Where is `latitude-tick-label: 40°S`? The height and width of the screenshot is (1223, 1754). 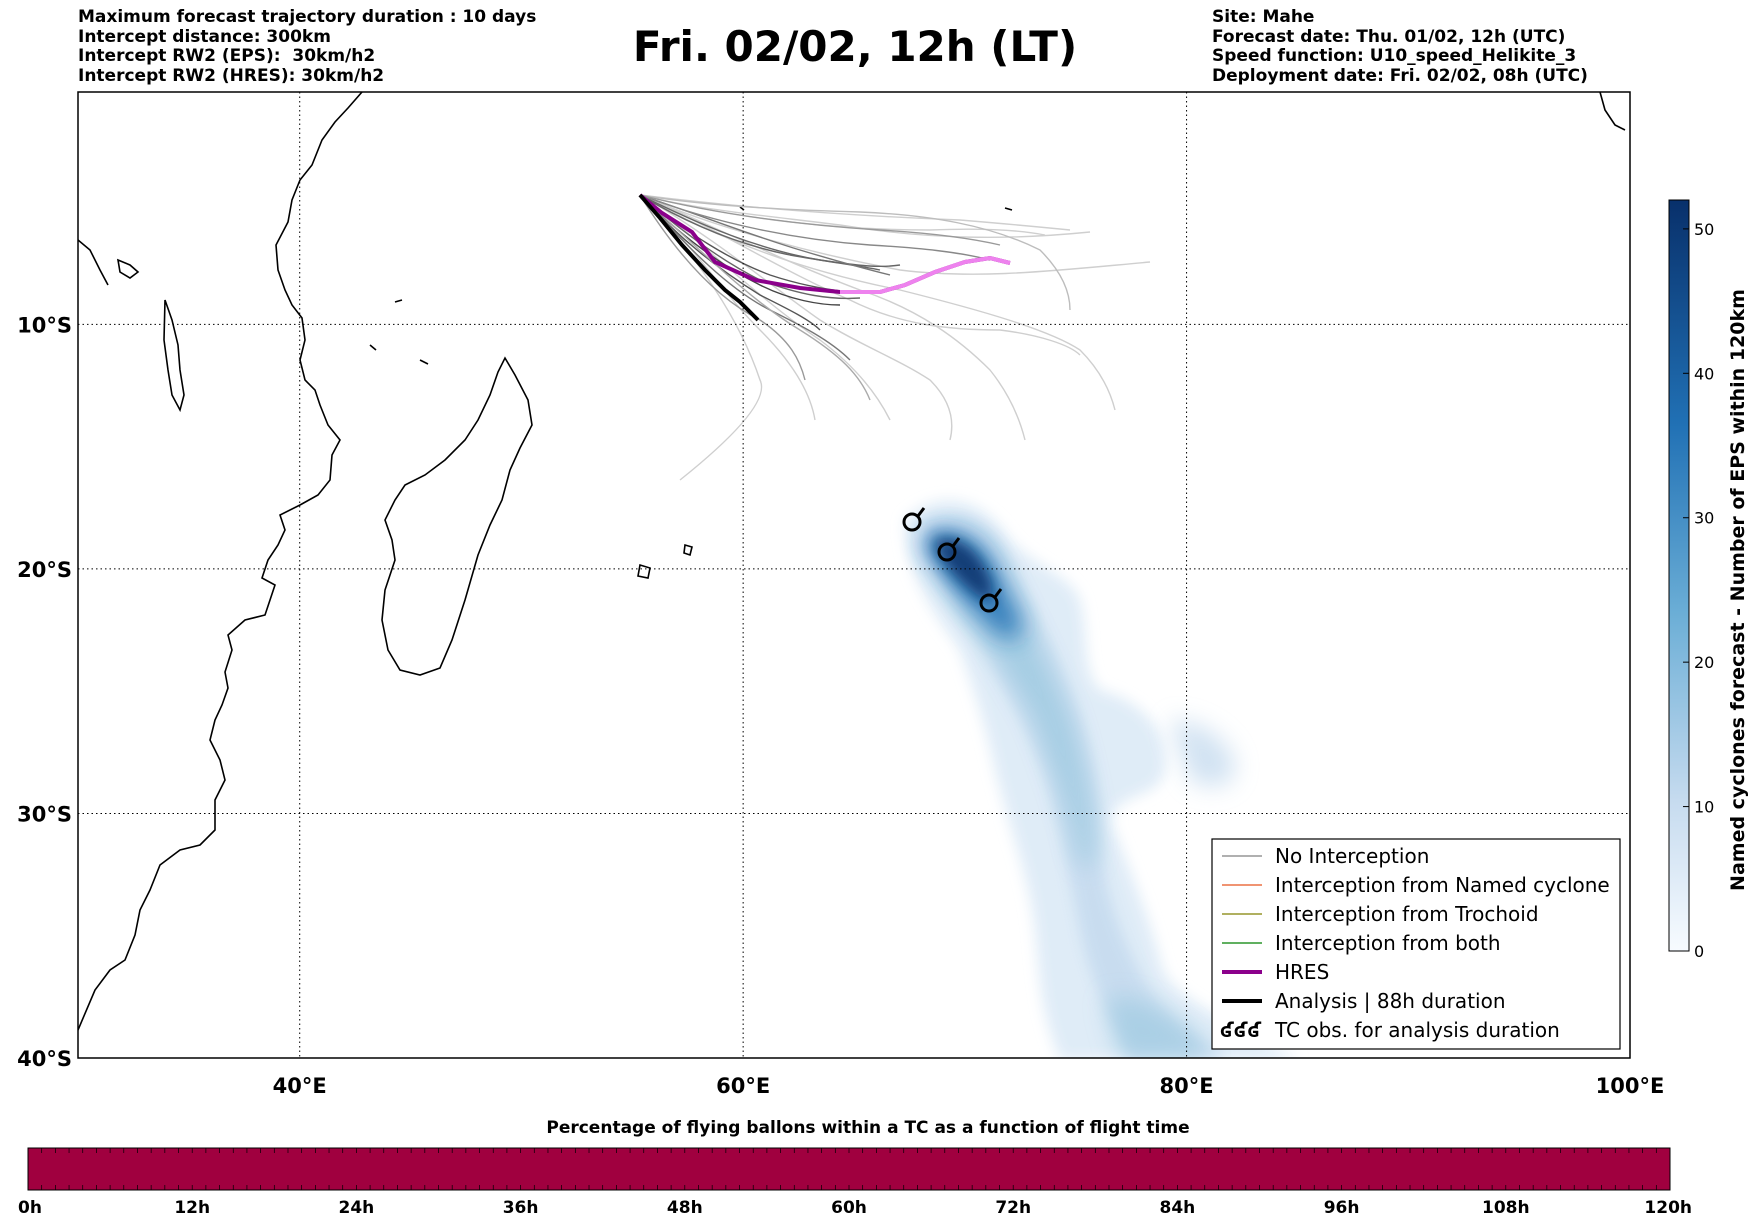
latitude-tick-label: 40°S is located at coordinates (44, 1059).